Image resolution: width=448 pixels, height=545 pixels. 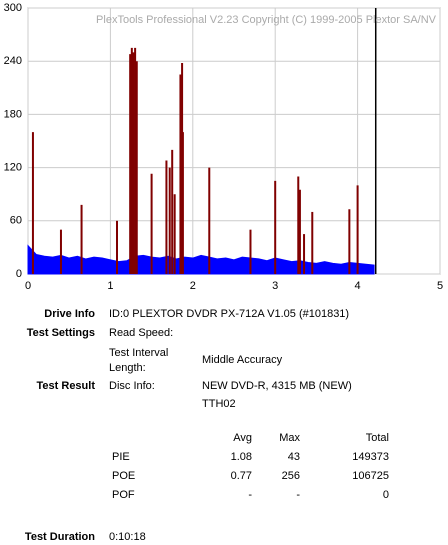 I want to click on cell: 1.08, so click(x=241, y=457).